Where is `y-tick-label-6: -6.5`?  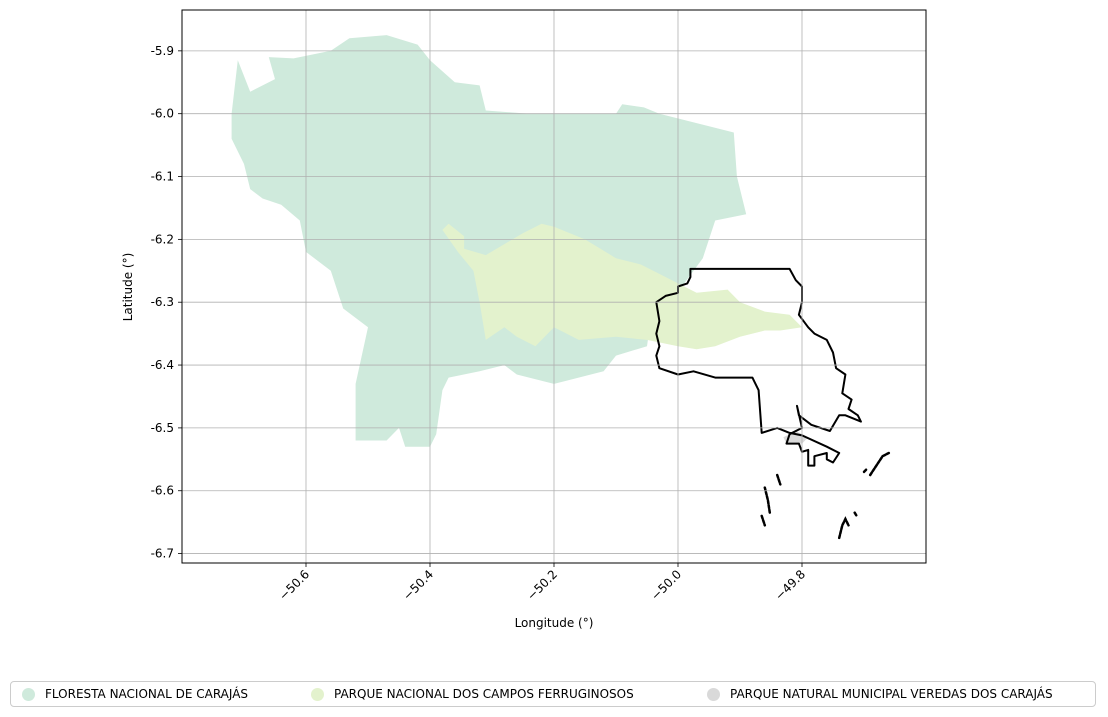
y-tick-label-6: -6.5 is located at coordinates (162, 428).